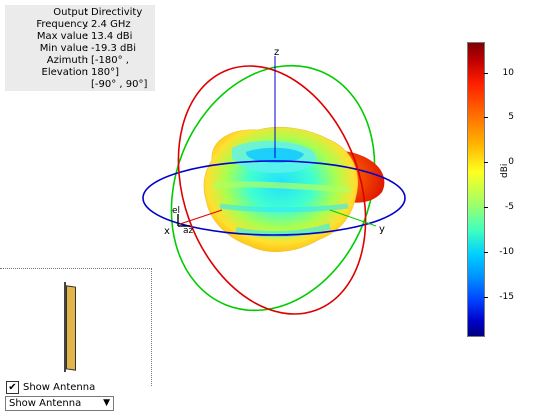 Image resolution: width=560 pixels, height=420 pixels. I want to click on colorbar-tick-label: -5, so click(509, 207).